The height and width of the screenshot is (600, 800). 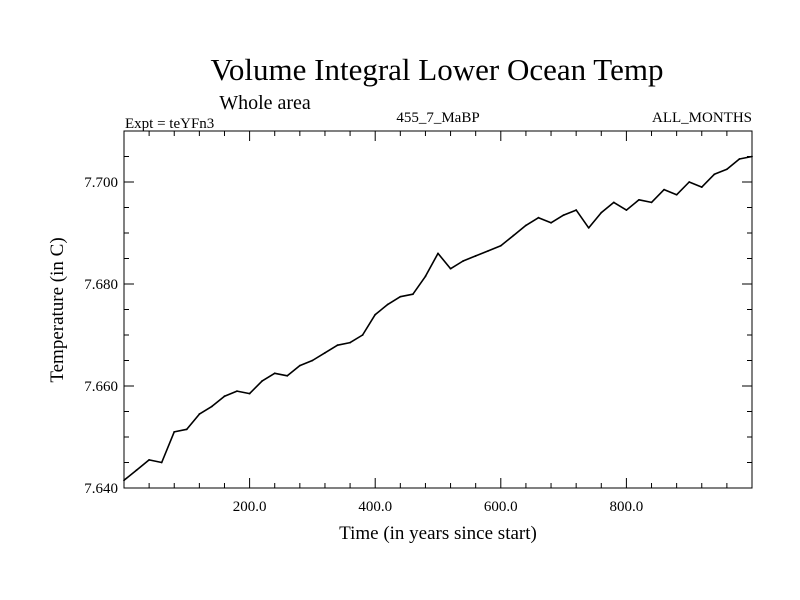 I want to click on x-axis-label: Time (in years since start), so click(x=438, y=533).